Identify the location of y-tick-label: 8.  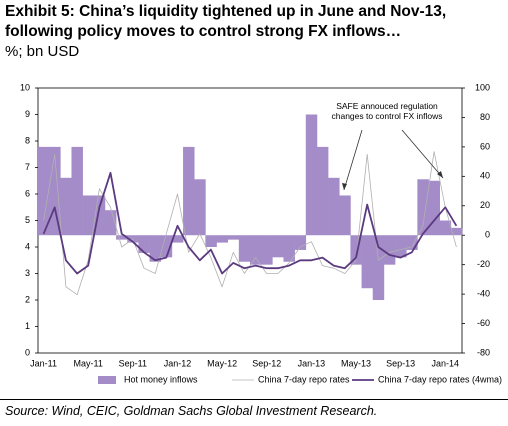
(27, 140).